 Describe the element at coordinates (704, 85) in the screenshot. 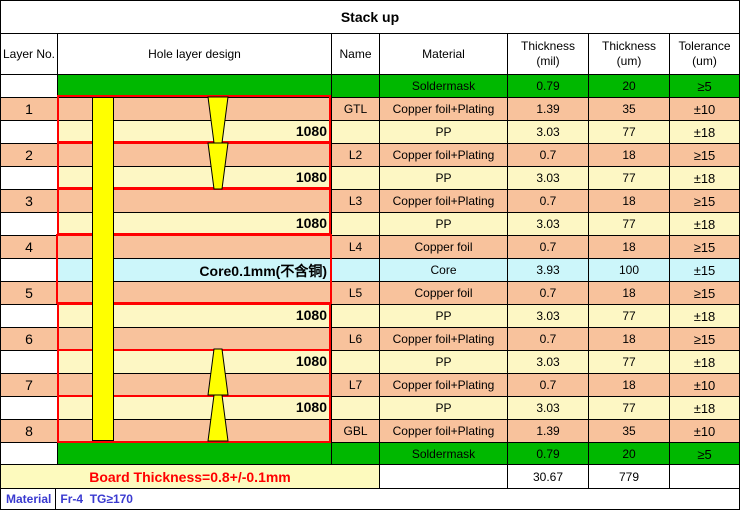

I see `tolerance-cell: ≥5` at that location.